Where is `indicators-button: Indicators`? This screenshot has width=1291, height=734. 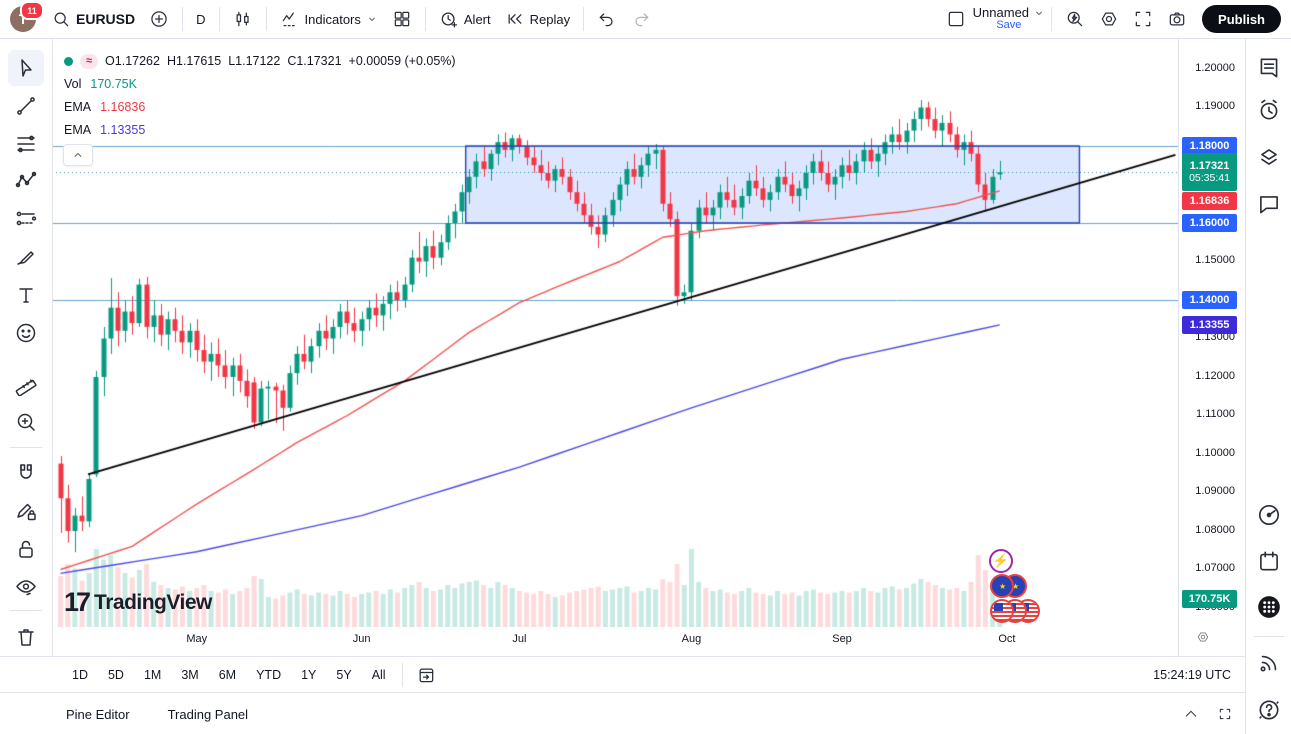
indicators-button: Indicators is located at coordinates (329, 19).